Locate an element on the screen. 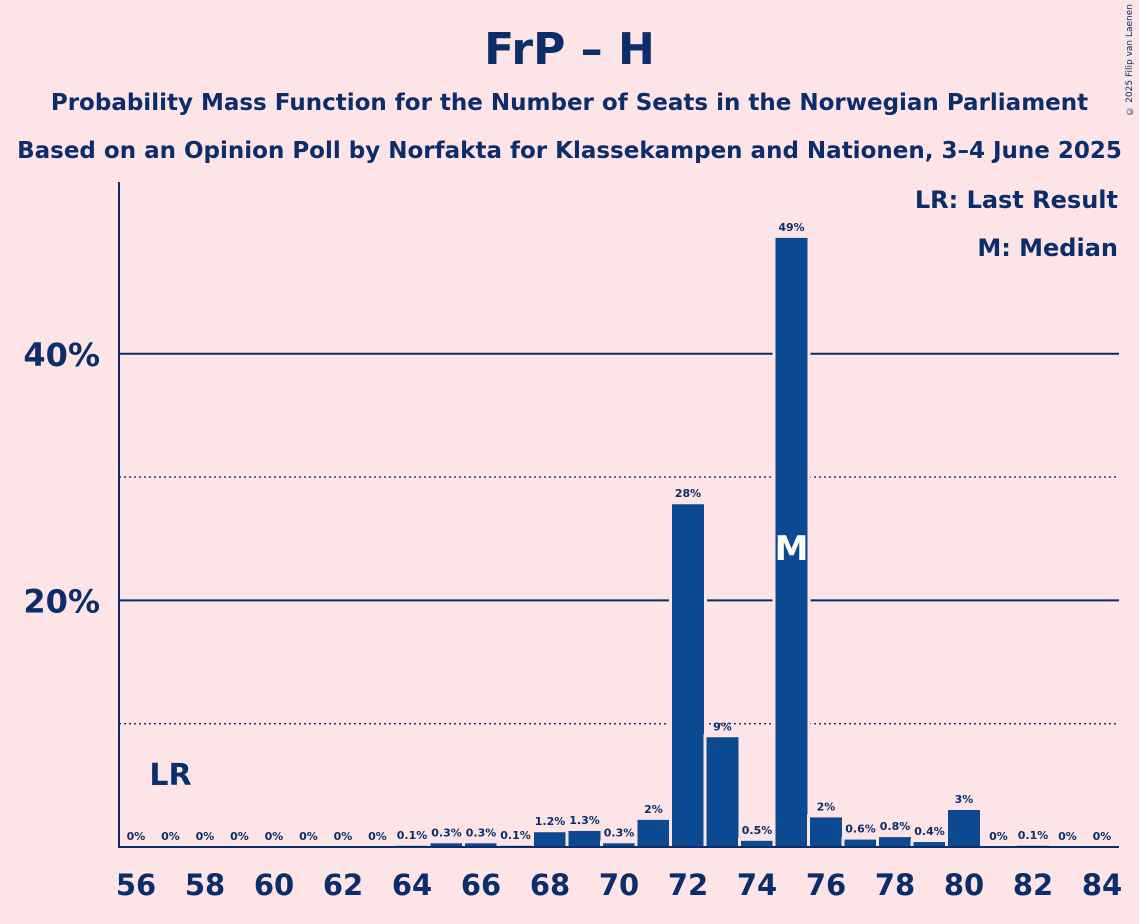  x-tick-label: 58 is located at coordinates (205, 885).